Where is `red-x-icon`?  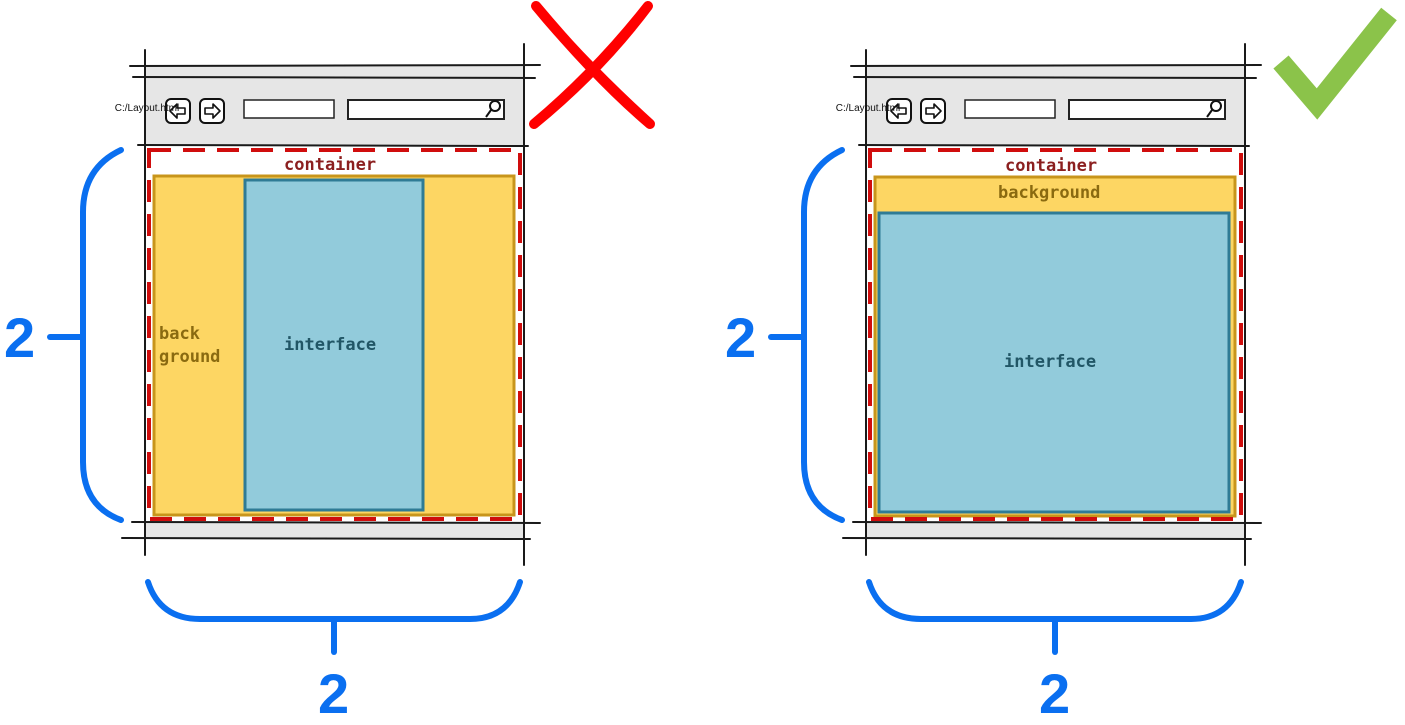 red-x-icon is located at coordinates (592, 65).